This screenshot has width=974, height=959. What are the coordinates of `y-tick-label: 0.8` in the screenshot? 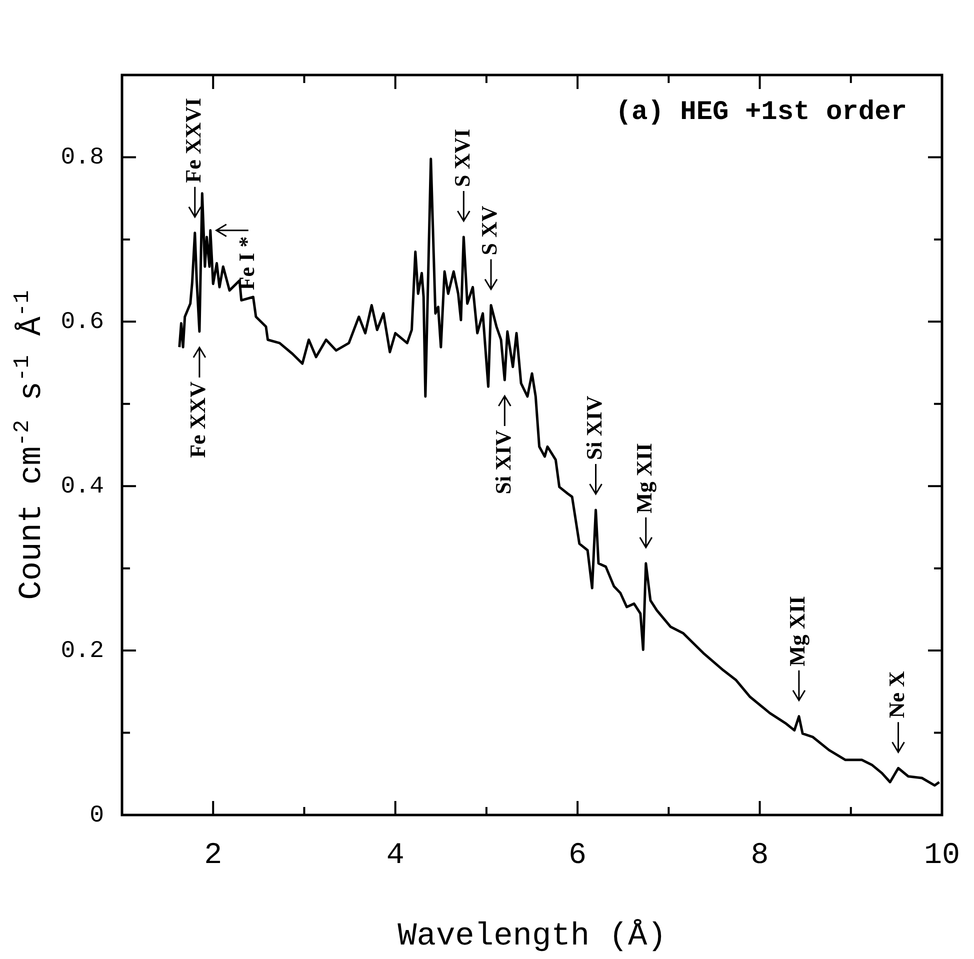 It's located at (82, 158).